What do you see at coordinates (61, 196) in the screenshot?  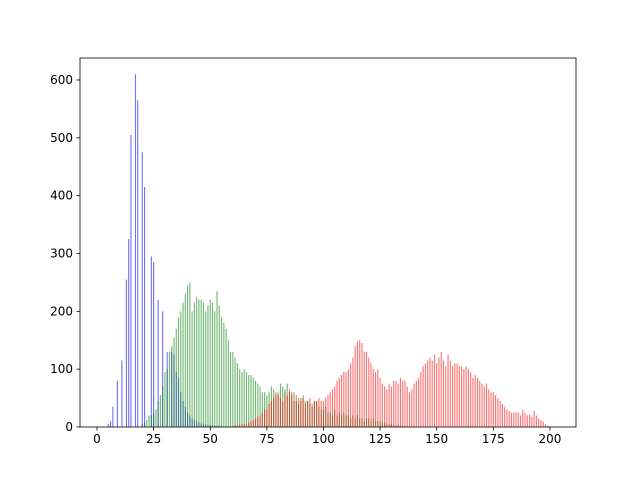 I see `y-tick-label: 400` at bounding box center [61, 196].